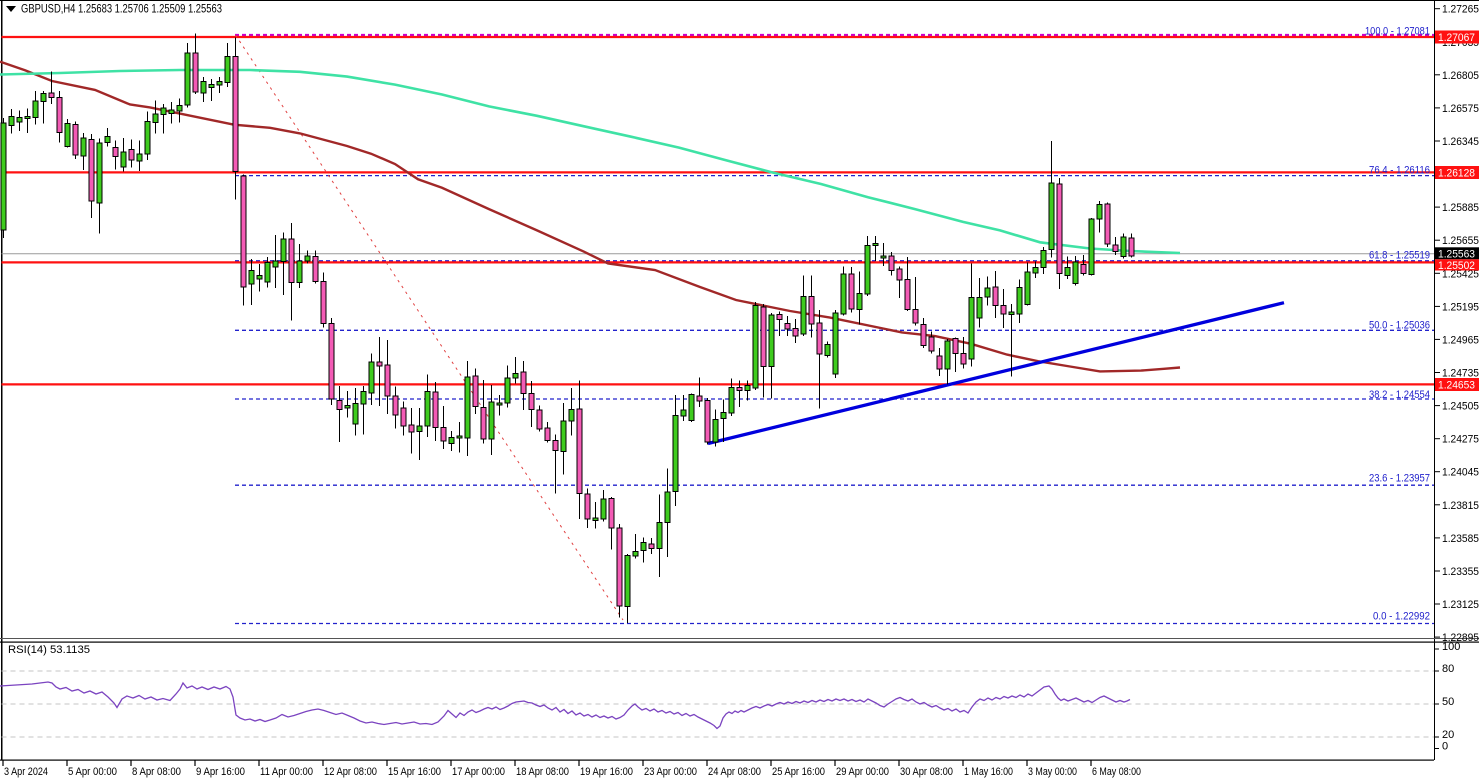 This screenshot has height=781, width=1479. Describe the element at coordinates (1460, 10) in the screenshot. I see `svg-text: 1.27265` at that location.